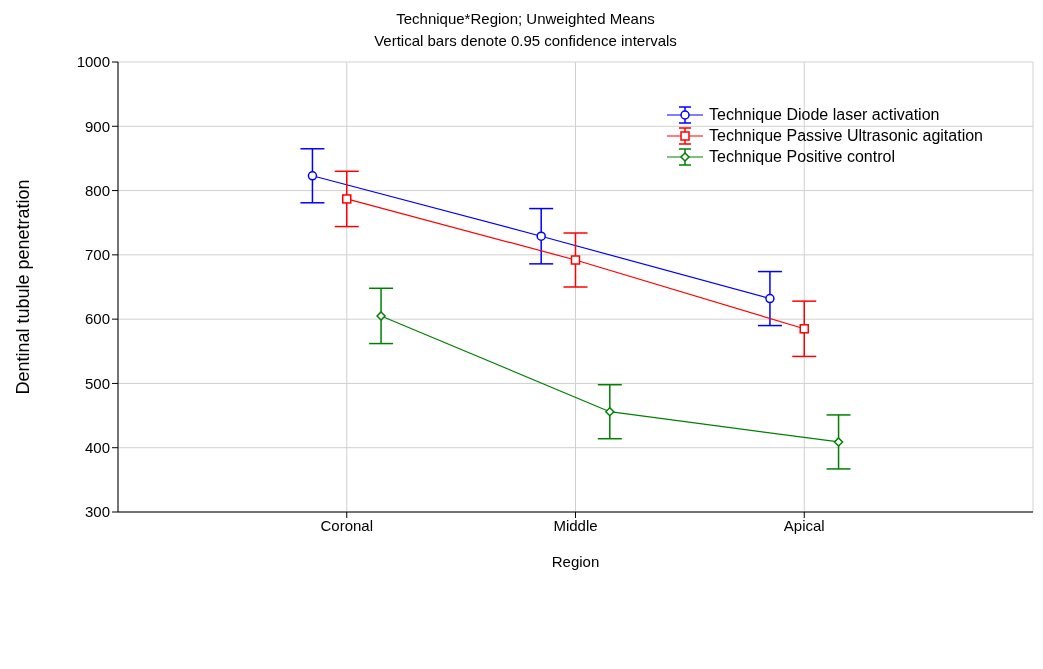 This screenshot has height=669, width=1043. Describe the element at coordinates (802, 156) in the screenshot. I see `legend-label: Technique Positive control` at that location.